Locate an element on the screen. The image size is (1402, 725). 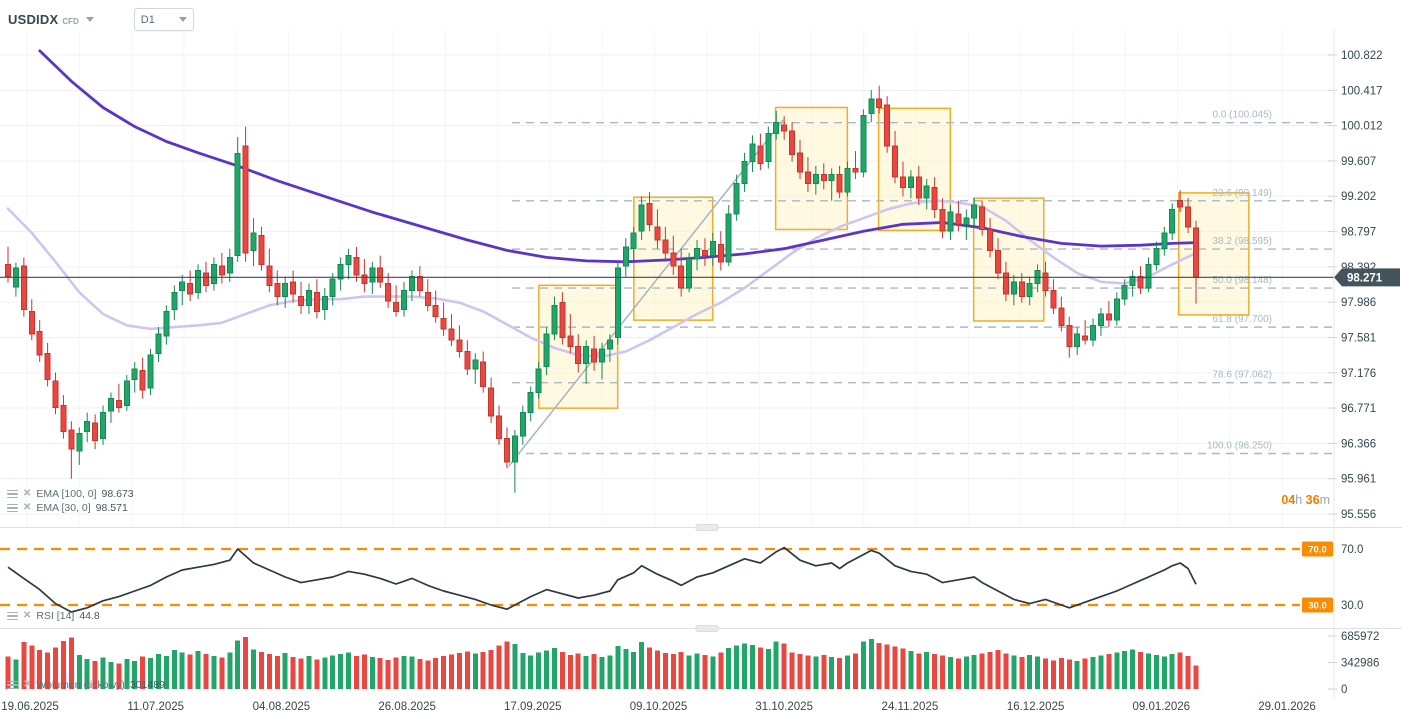
ema-100-value: 98.673 is located at coordinates (117, 494).